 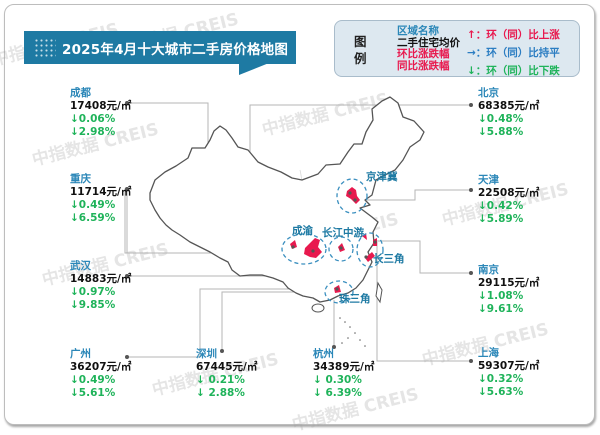 What do you see at coordinates (337, 393) in the screenshot?
I see `city-yoy: ↓ 6.39%` at bounding box center [337, 393].